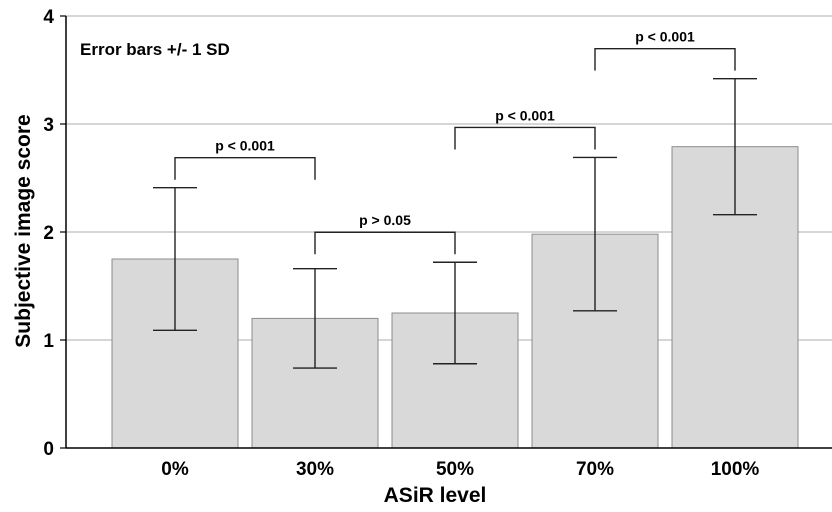  Describe the element at coordinates (435, 495) in the screenshot. I see `x-axis-label: ASiR level` at that location.